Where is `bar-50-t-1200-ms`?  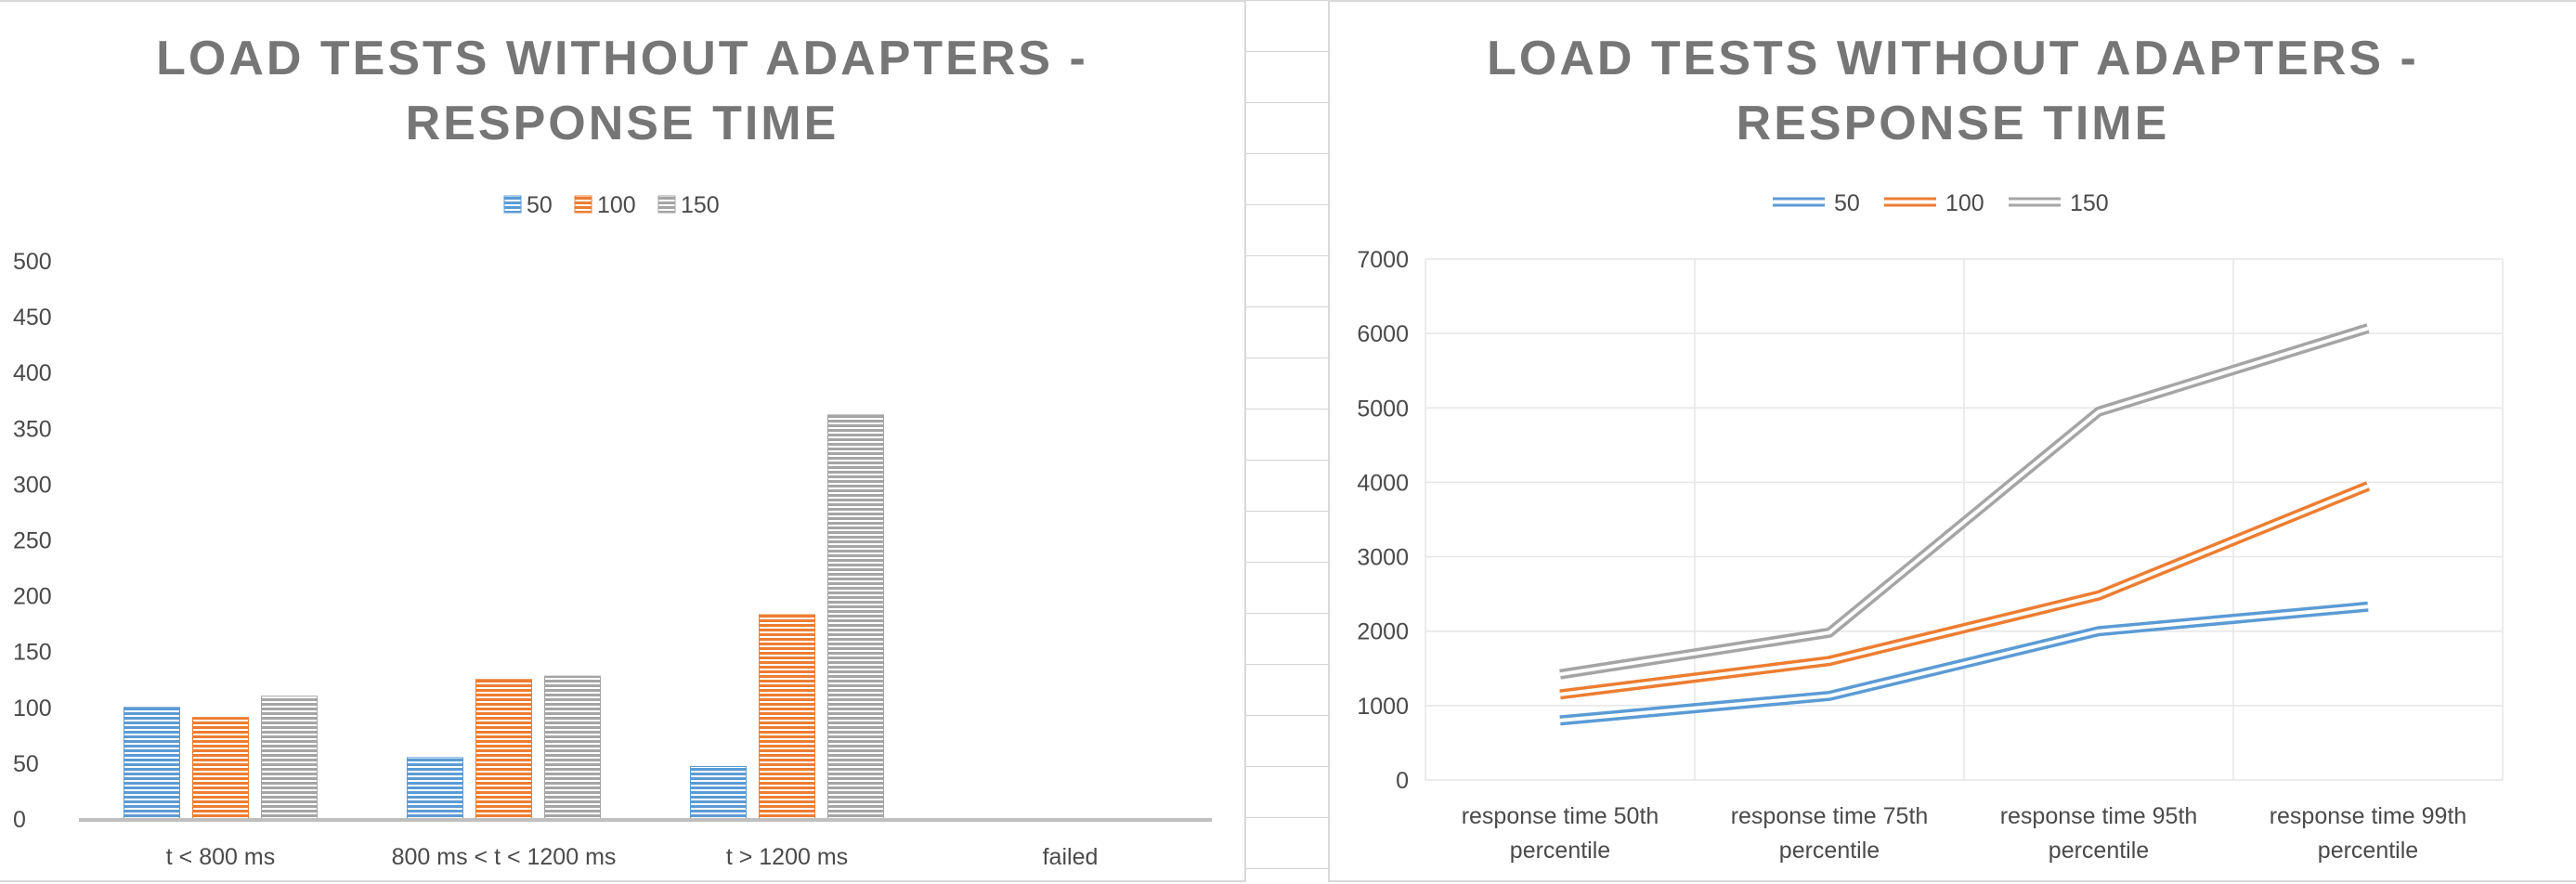 bar-50-t-1200-ms is located at coordinates (718, 793).